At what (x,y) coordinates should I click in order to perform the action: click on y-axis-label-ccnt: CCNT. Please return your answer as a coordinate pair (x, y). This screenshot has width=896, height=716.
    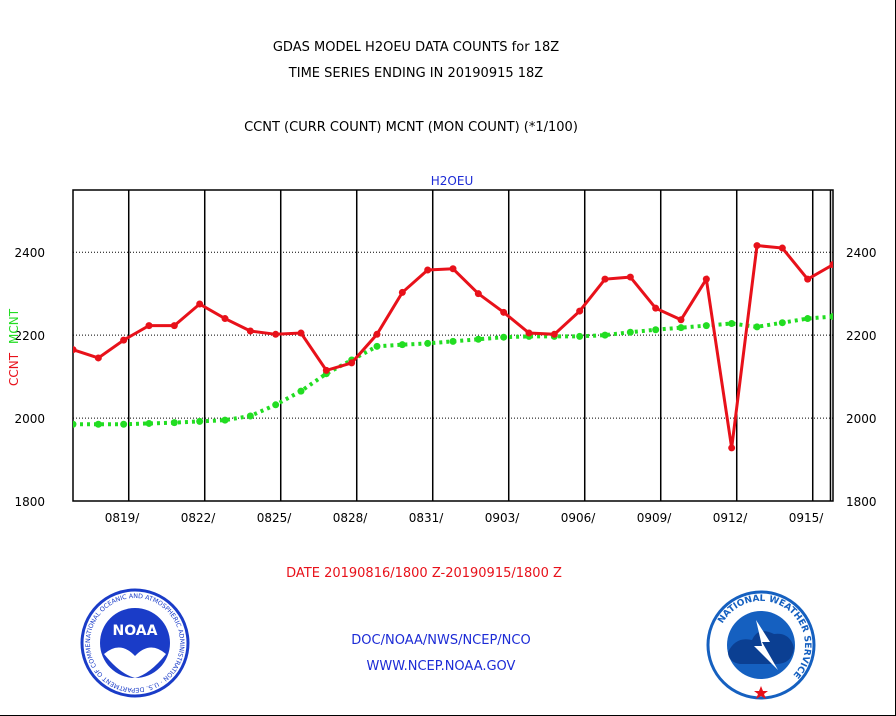
    Looking at the image, I should click on (14, 369).